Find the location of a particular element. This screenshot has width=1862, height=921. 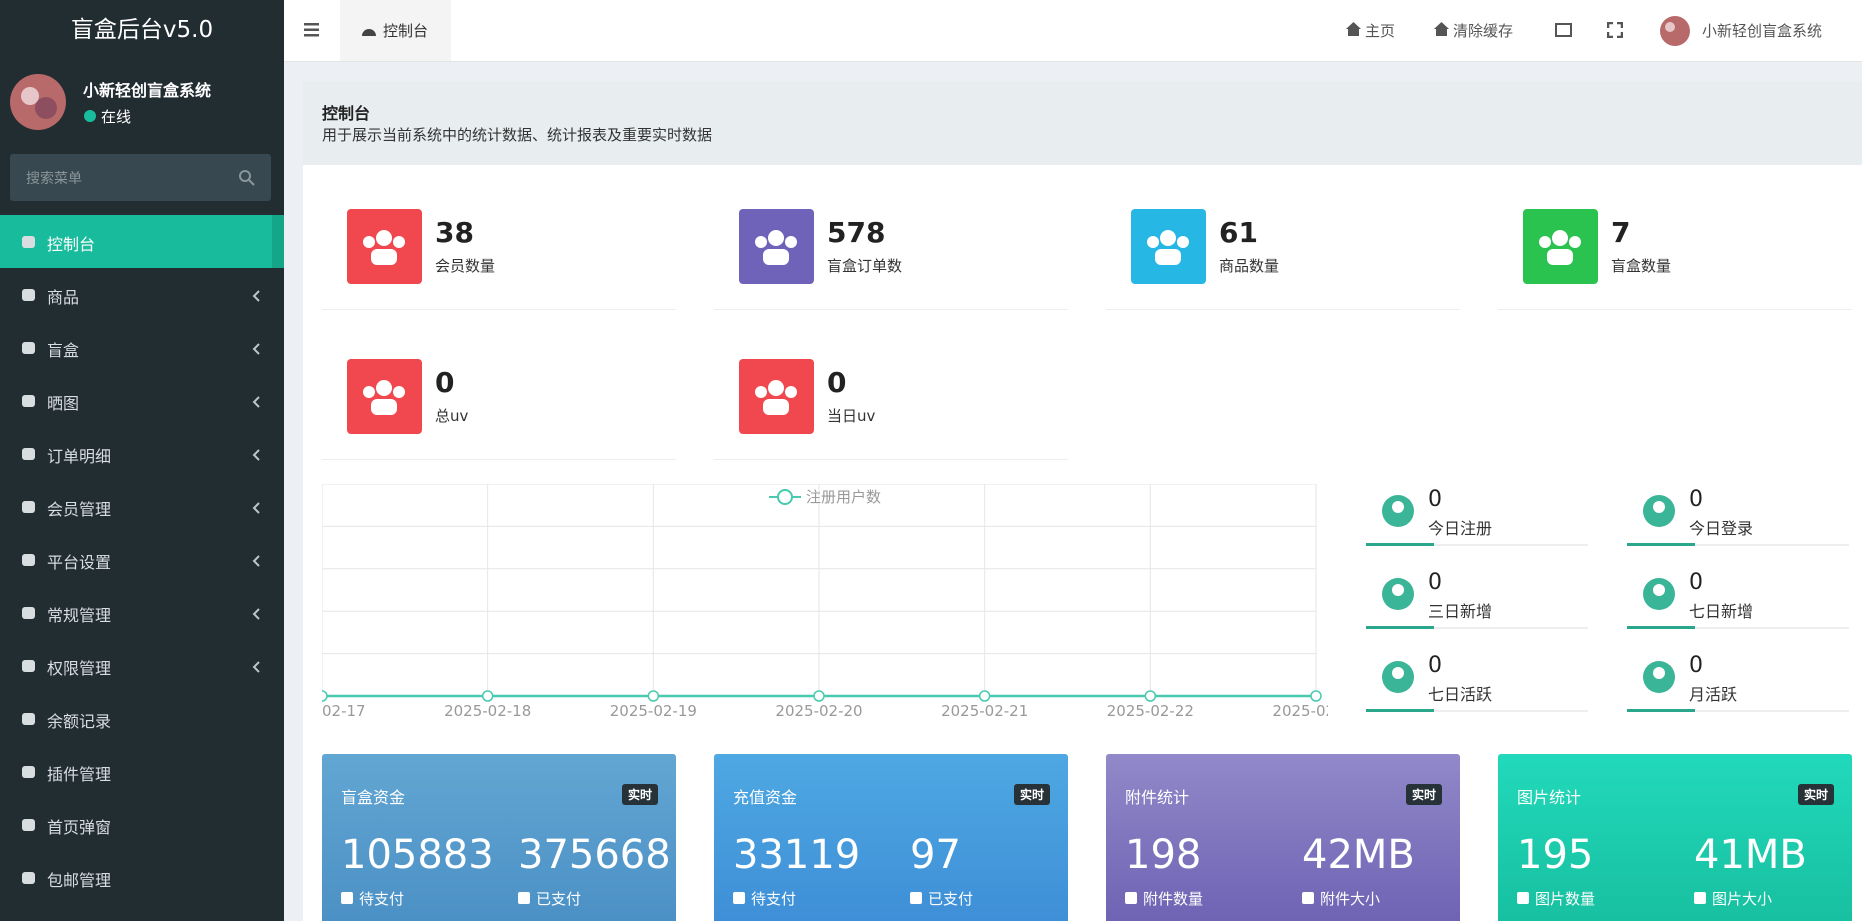

menu-label: 控制台 is located at coordinates (71, 244).